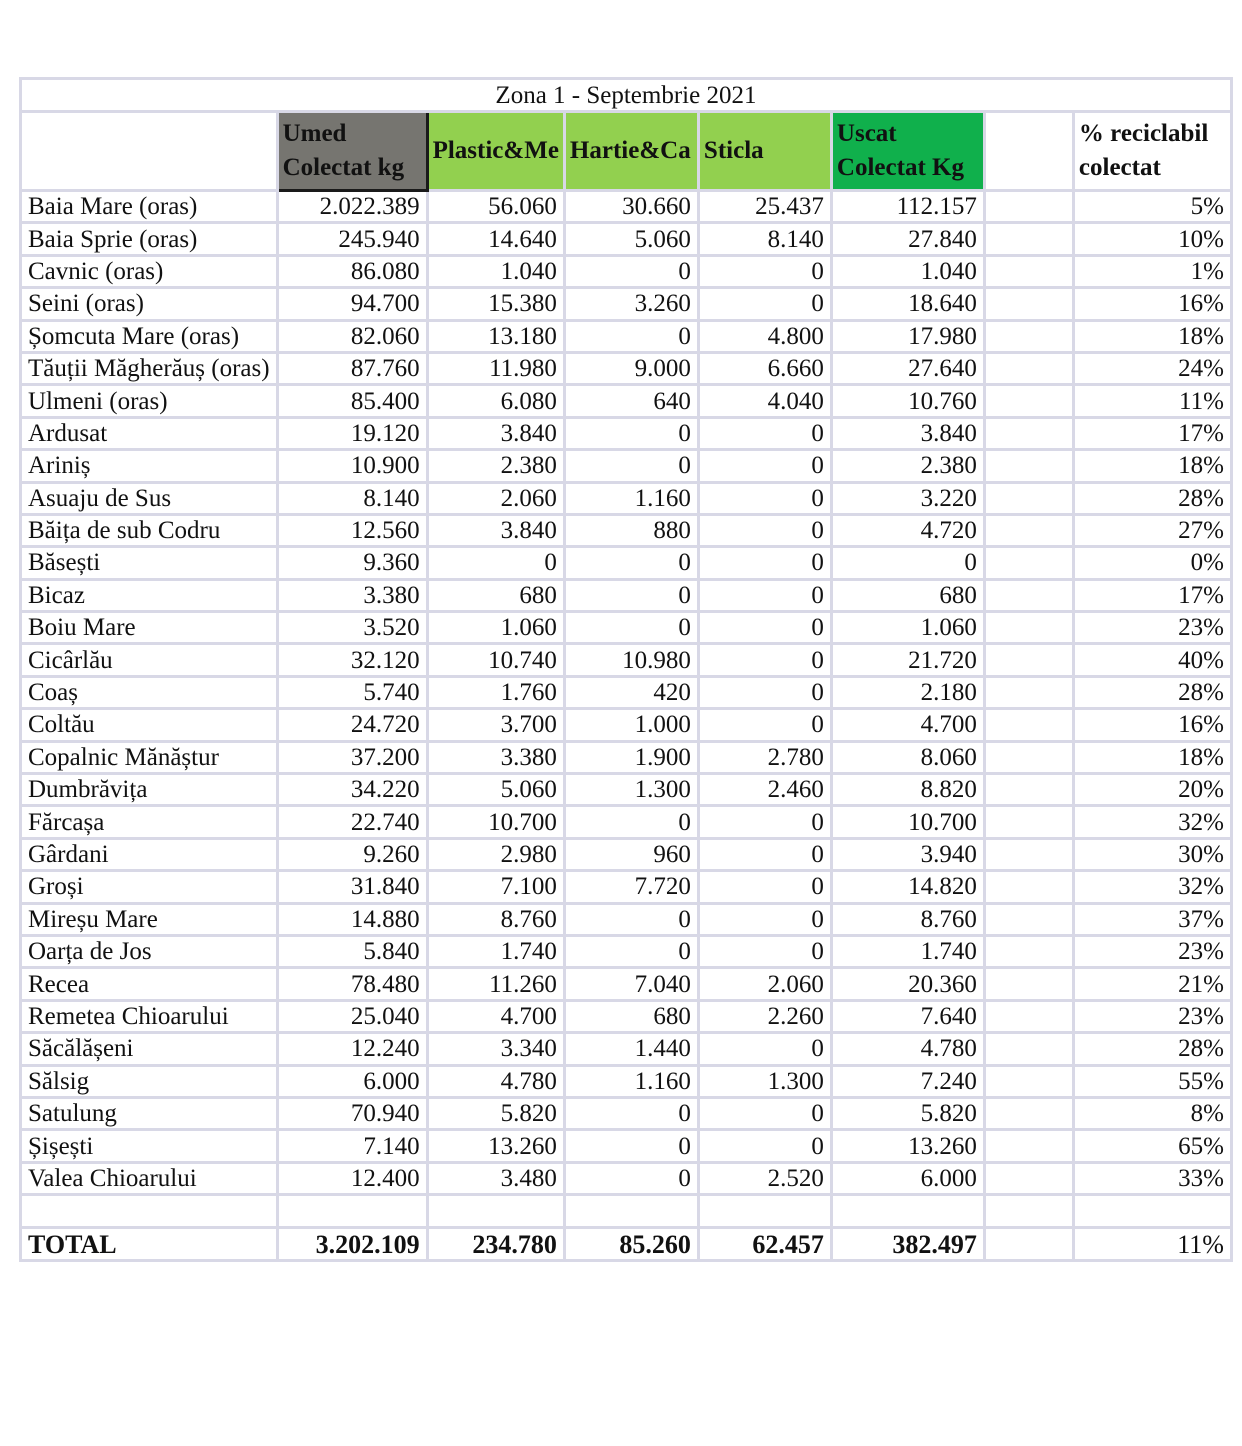  What do you see at coordinates (495, 206) in the screenshot?
I see `cell-plastic: 56.060` at bounding box center [495, 206].